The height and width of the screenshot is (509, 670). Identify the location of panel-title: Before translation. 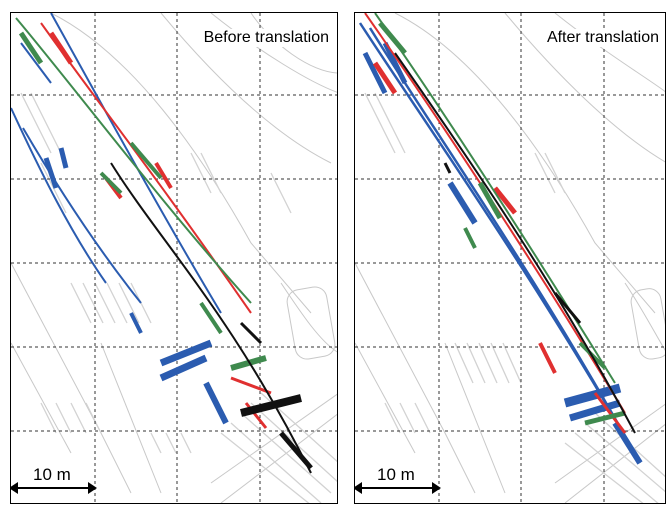
(266, 38).